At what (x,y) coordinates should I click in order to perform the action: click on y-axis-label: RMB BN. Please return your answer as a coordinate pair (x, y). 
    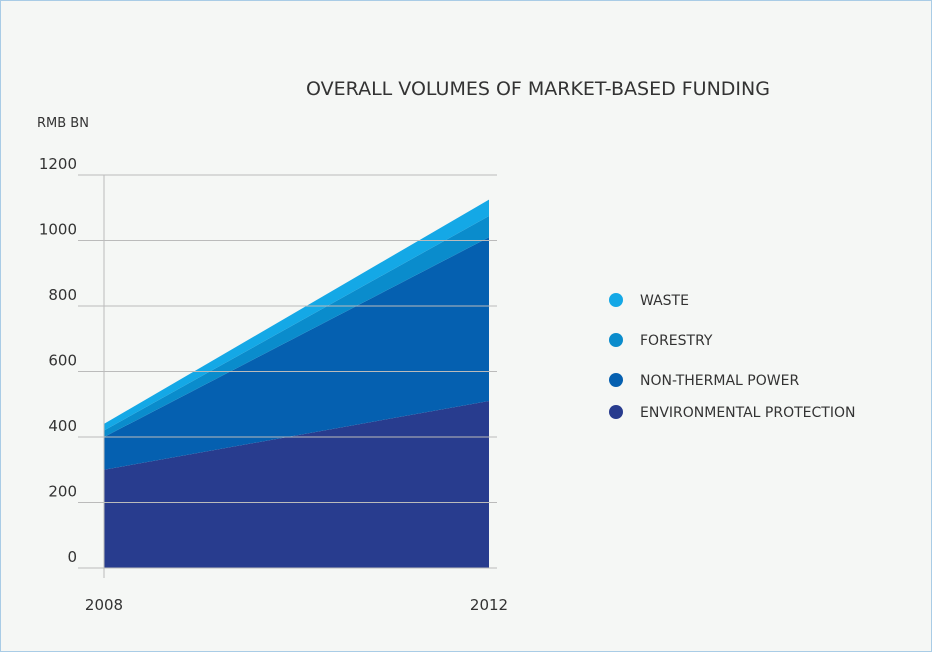
    Looking at the image, I should click on (63, 123).